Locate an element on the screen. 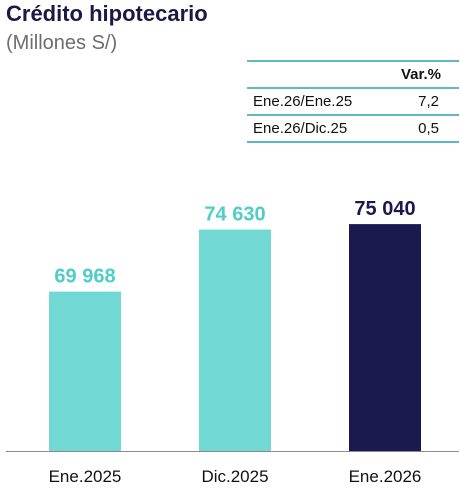 The image size is (460, 500). variation-row-value: 0,5 is located at coordinates (428, 128).